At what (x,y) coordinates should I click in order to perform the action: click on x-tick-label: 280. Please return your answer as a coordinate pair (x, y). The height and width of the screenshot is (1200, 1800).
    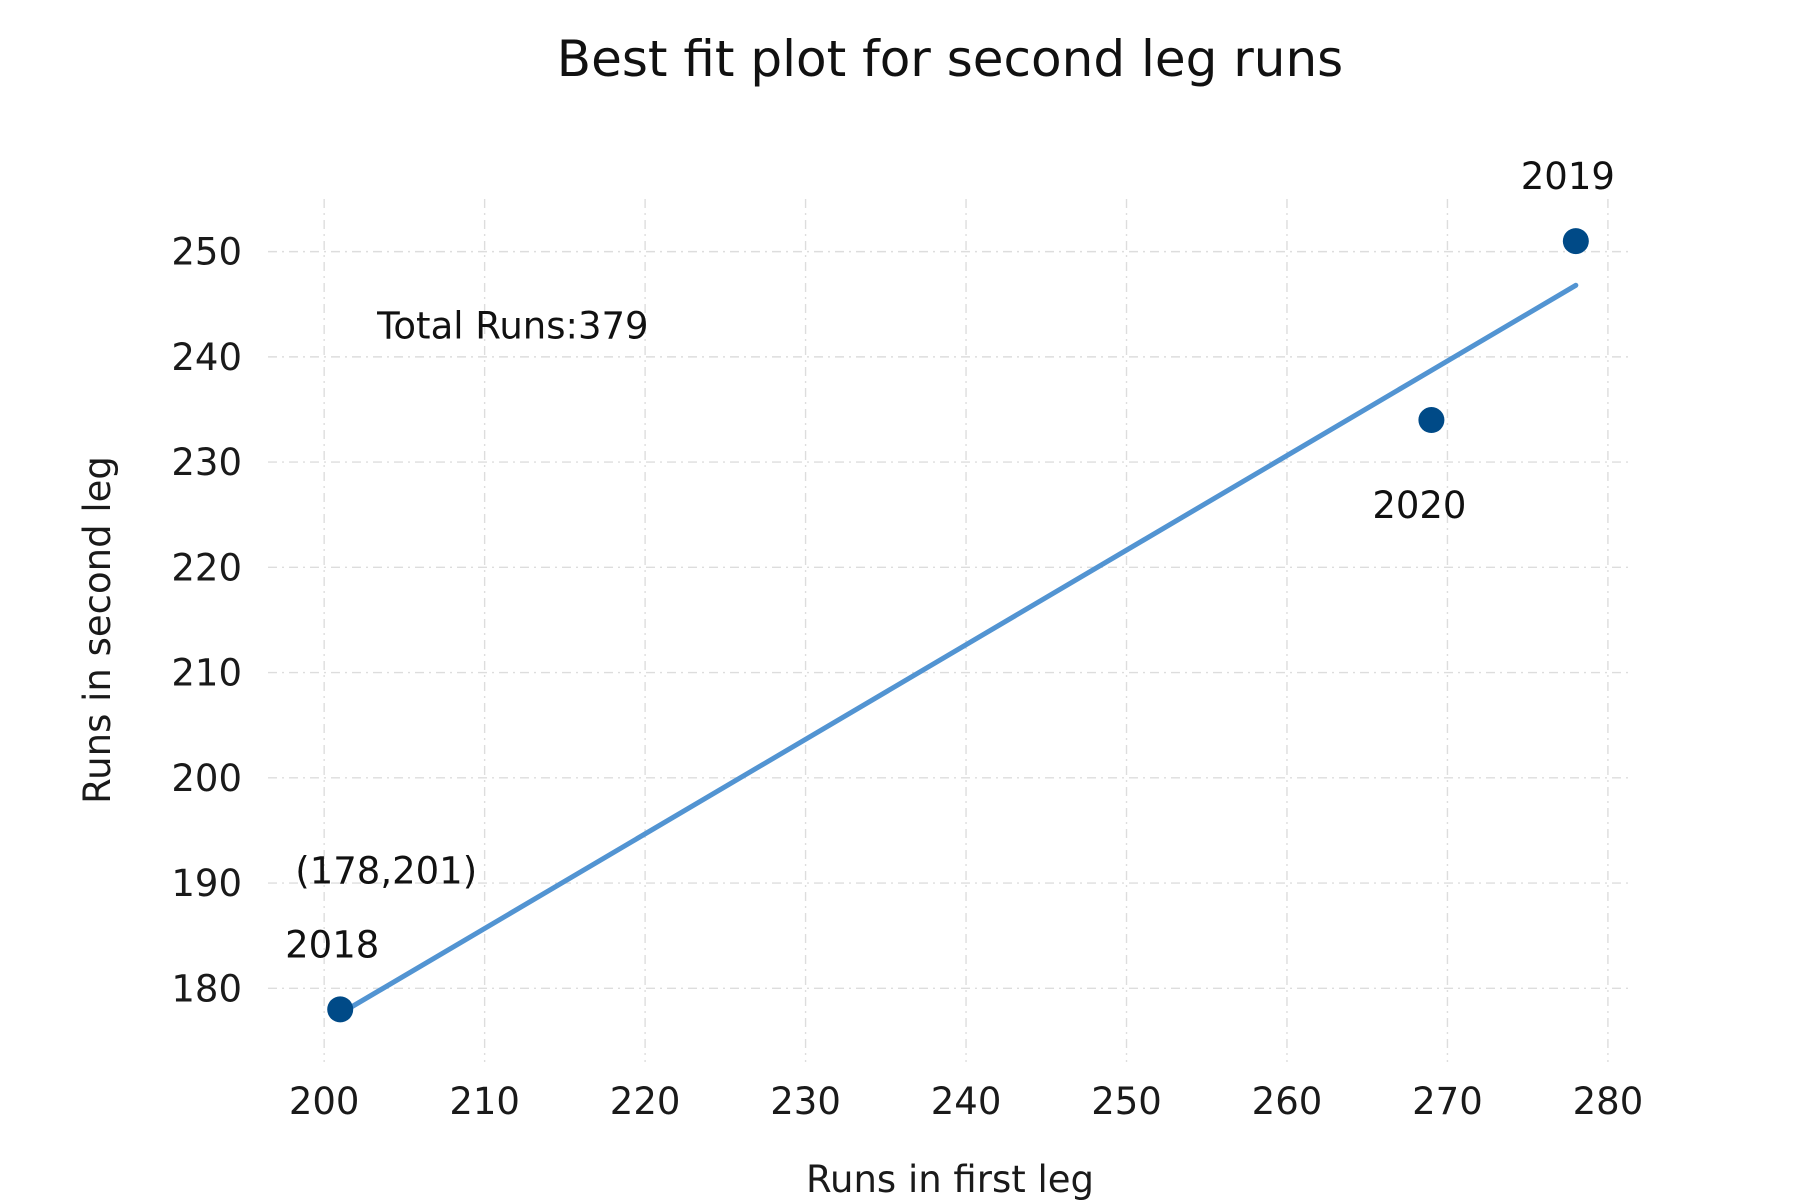
    Looking at the image, I should click on (1608, 1101).